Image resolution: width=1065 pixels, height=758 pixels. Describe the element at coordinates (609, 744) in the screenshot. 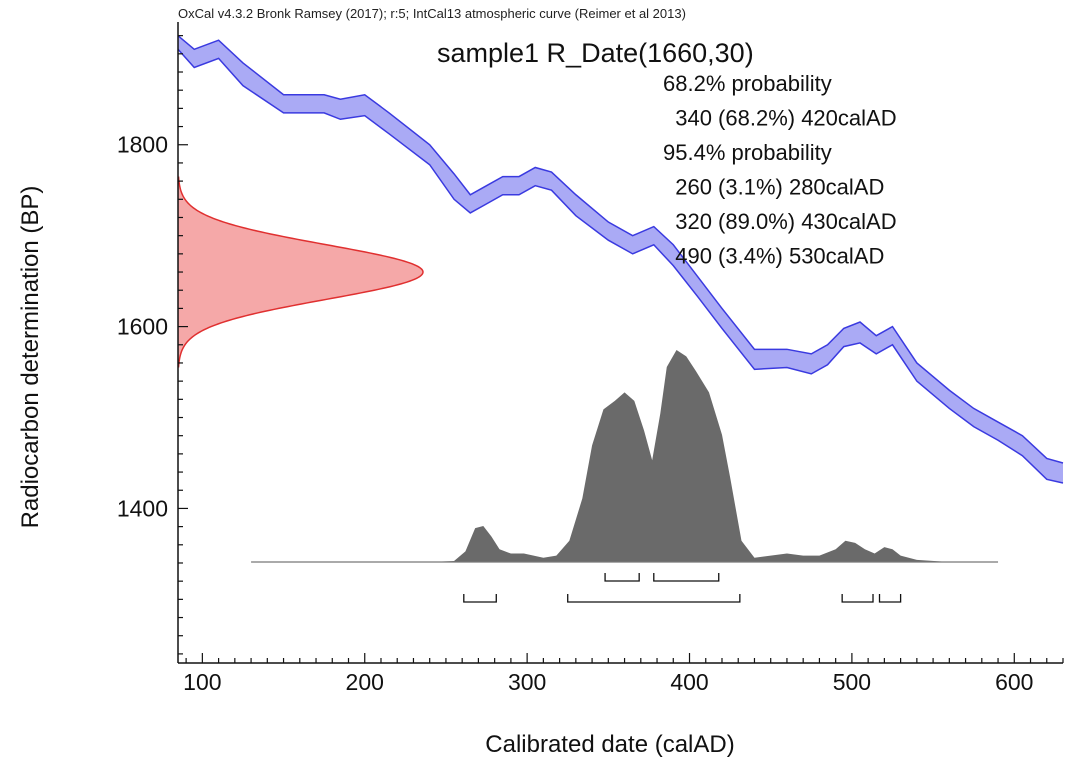

I see `x-axis-title: Calibrated date (calAD)` at that location.